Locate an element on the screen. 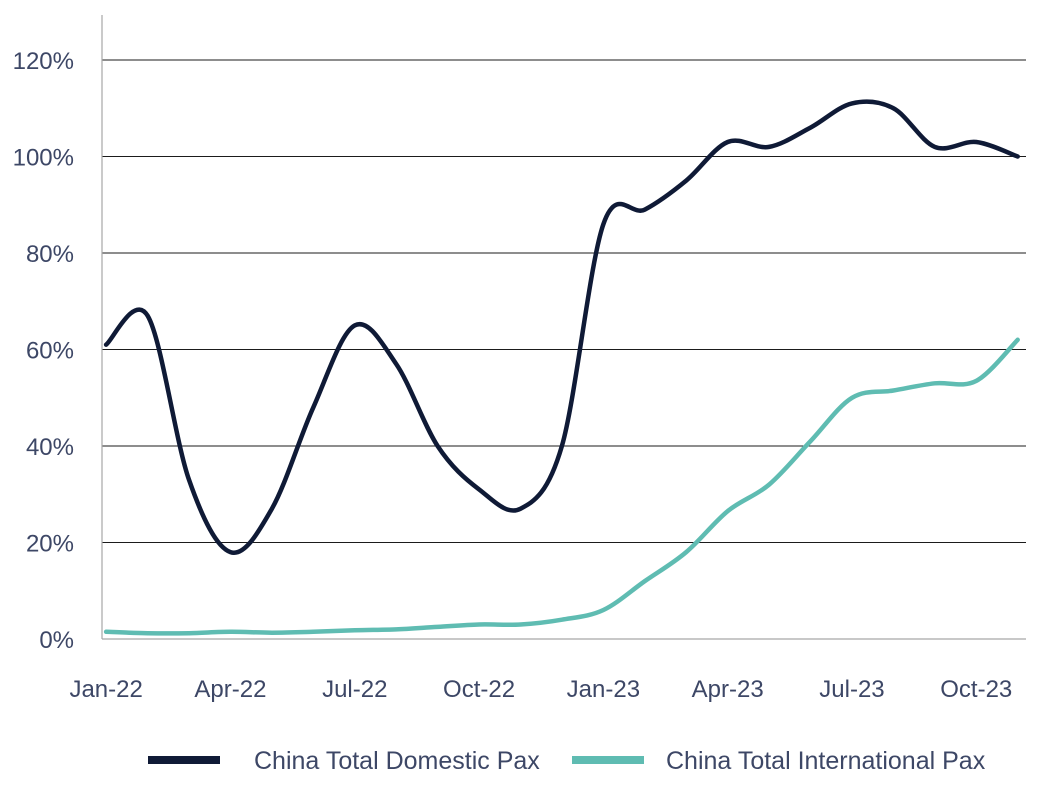  y-tick-label: 20% is located at coordinates (50, 544).